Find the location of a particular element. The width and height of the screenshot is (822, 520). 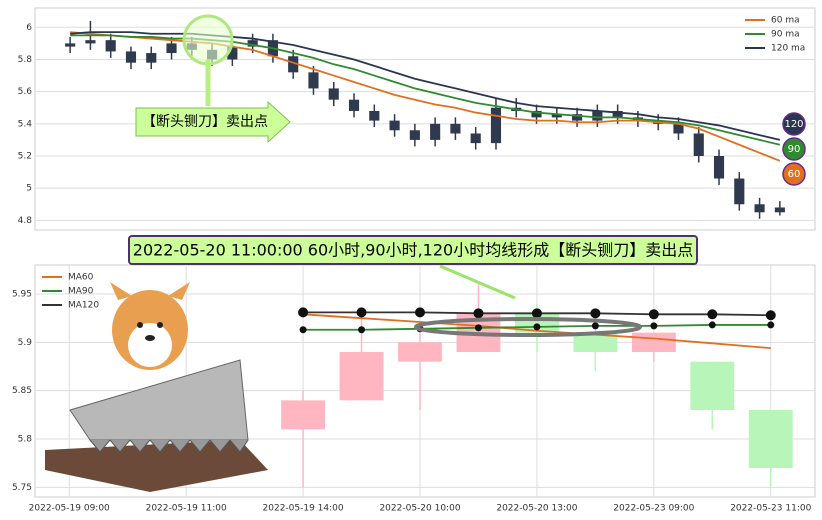

y-tick-label: 5.6 is located at coordinates (25, 92).